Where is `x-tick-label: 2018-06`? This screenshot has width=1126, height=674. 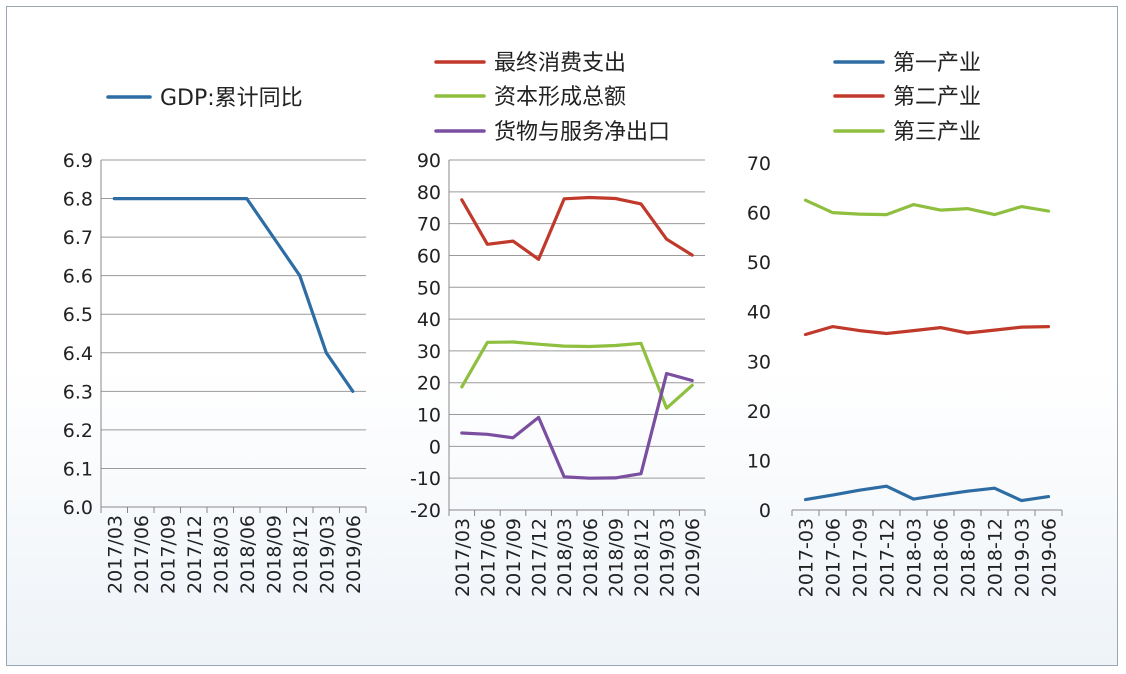
x-tick-label: 2018-06 is located at coordinates (942, 557).